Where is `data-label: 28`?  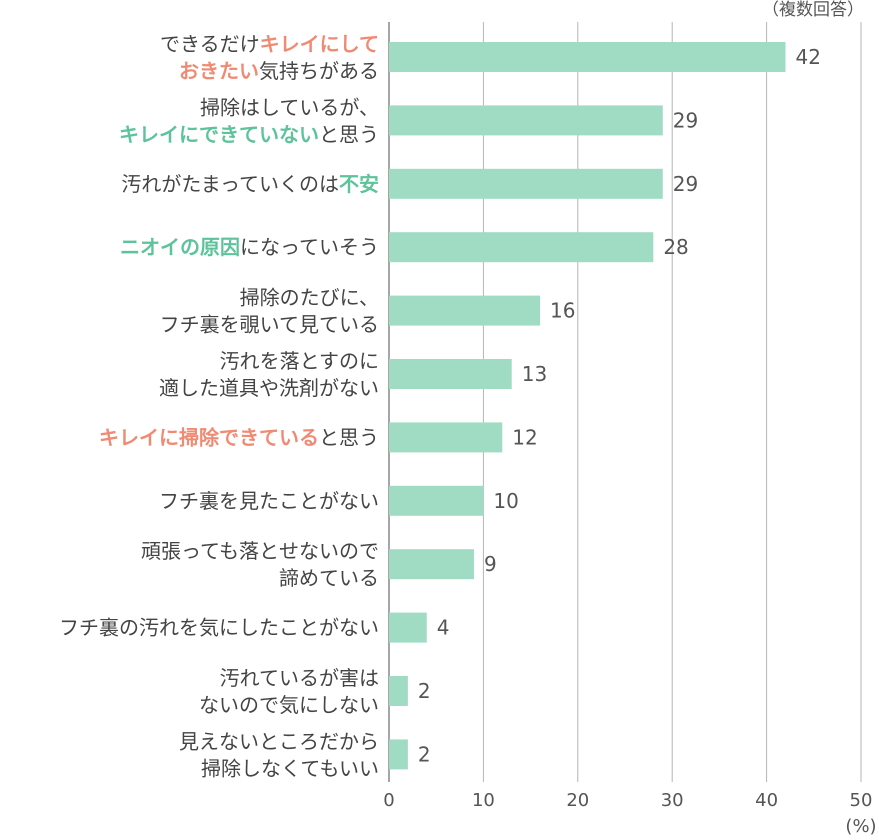 data-label: 28 is located at coordinates (675, 247).